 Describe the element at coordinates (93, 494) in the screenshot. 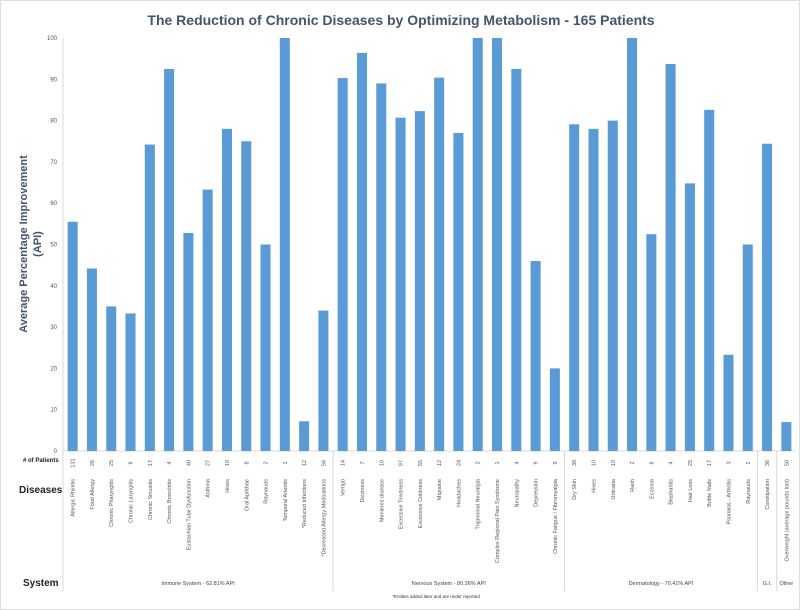

I see `category-label: Food Allergy` at that location.